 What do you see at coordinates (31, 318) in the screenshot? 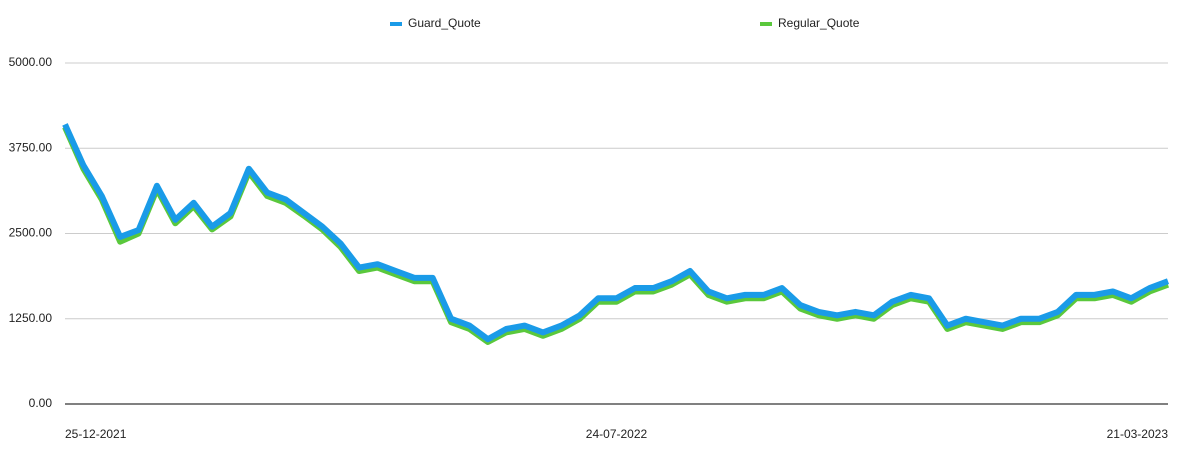
I see `y-tick-label: 1250.00` at bounding box center [31, 318].